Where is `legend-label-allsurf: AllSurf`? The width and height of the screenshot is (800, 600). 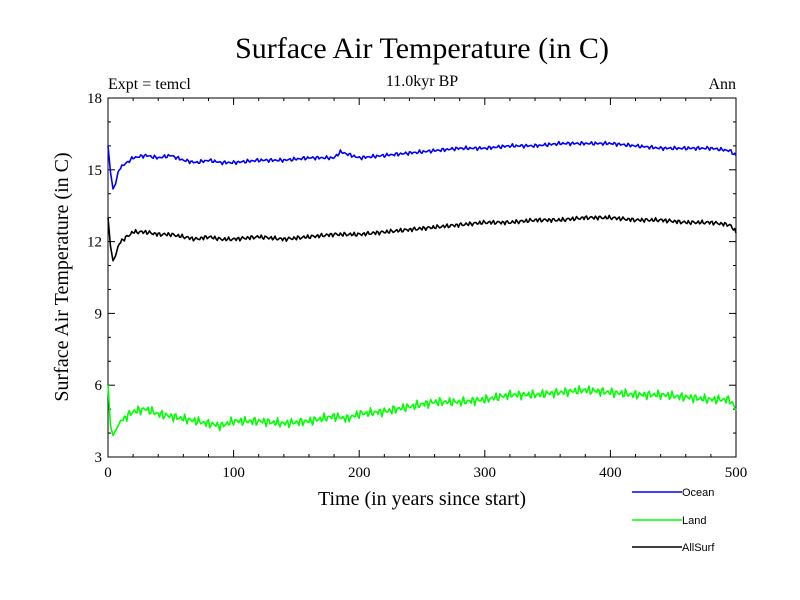 legend-label-allsurf: AllSurf is located at coordinates (698, 548).